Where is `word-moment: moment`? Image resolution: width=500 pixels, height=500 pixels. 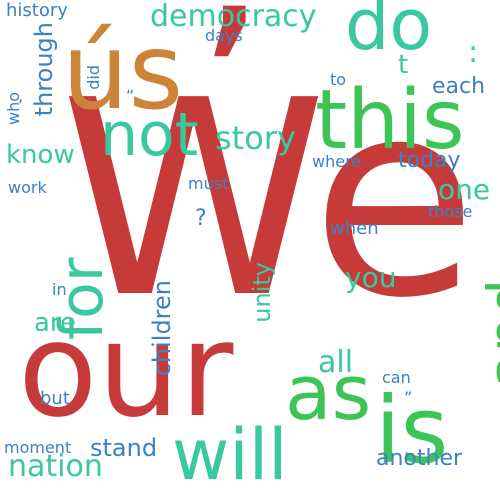
word-moment: moment is located at coordinates (38, 447).